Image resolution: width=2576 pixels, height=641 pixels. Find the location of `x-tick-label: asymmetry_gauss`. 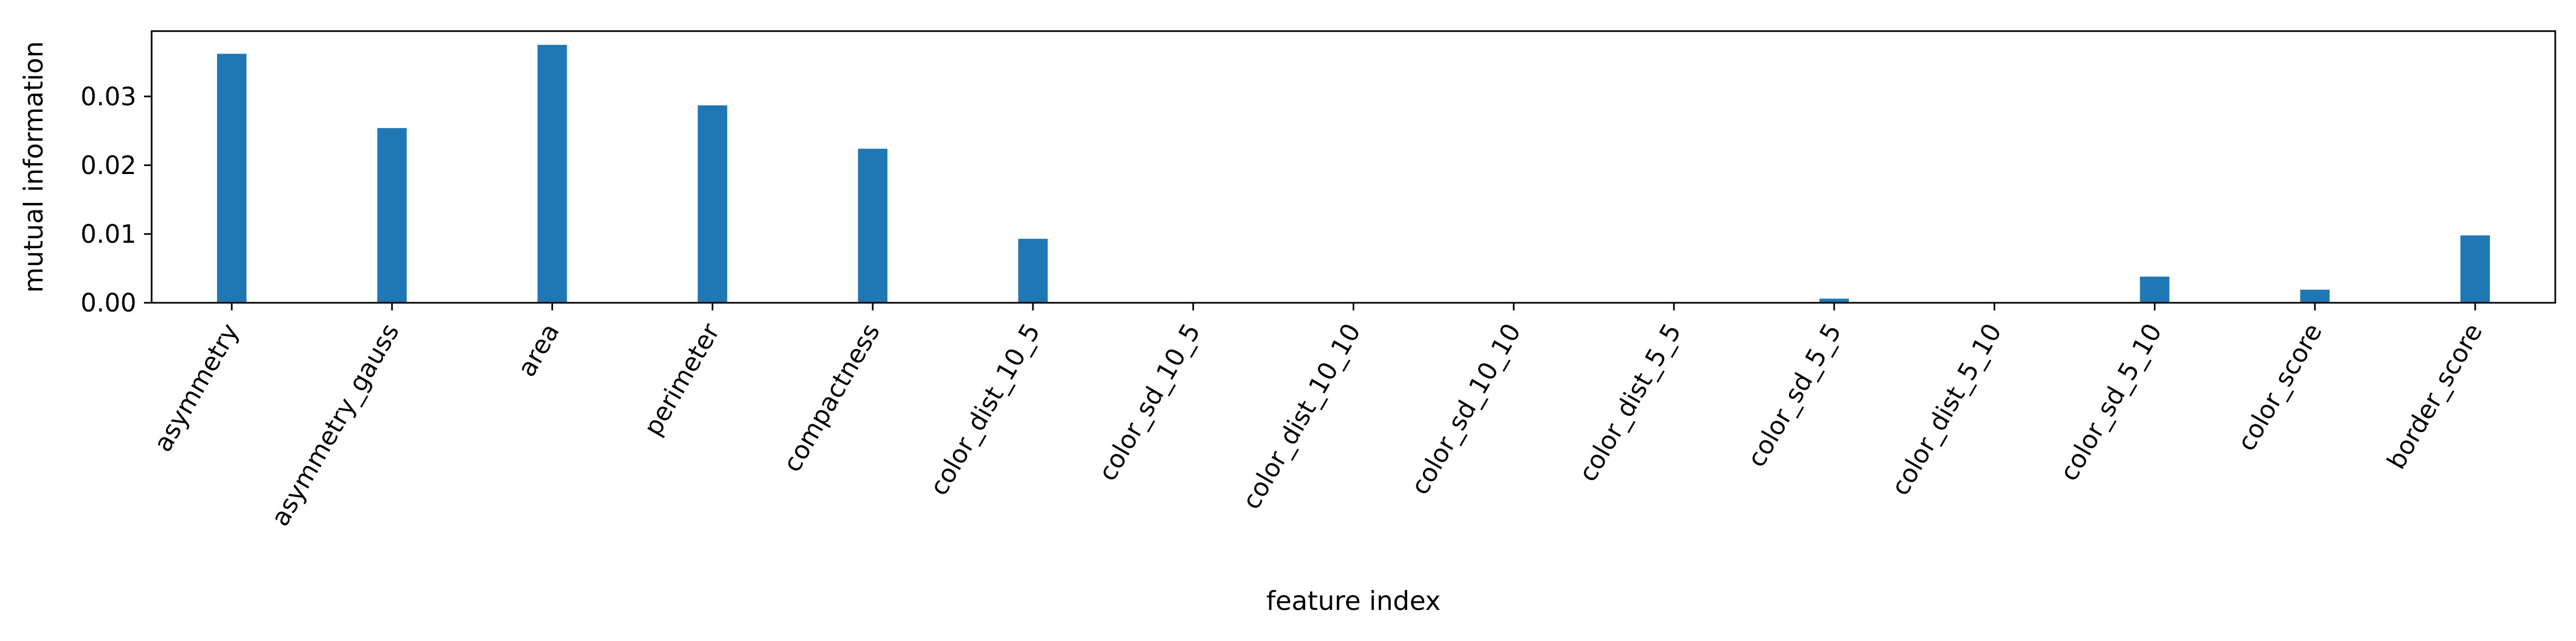

x-tick-label: asymmetry_gauss is located at coordinates (335, 425).